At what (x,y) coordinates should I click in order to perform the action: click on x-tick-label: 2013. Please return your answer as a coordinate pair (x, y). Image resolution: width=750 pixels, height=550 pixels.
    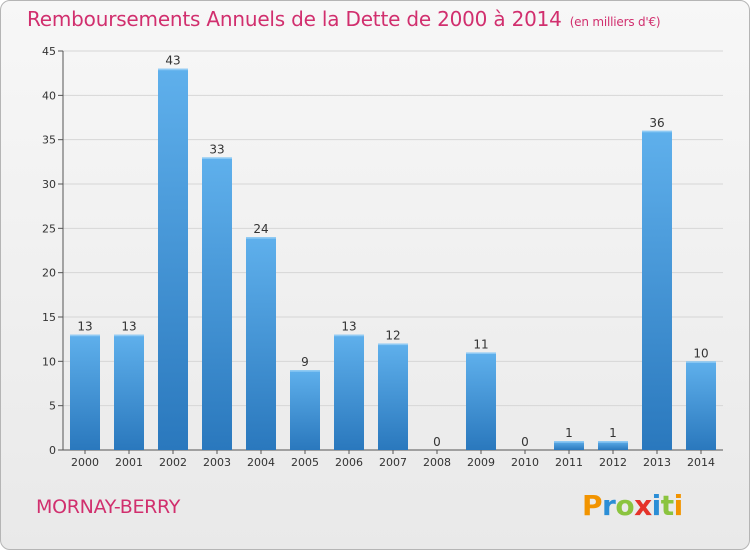
    Looking at the image, I should click on (657, 462).